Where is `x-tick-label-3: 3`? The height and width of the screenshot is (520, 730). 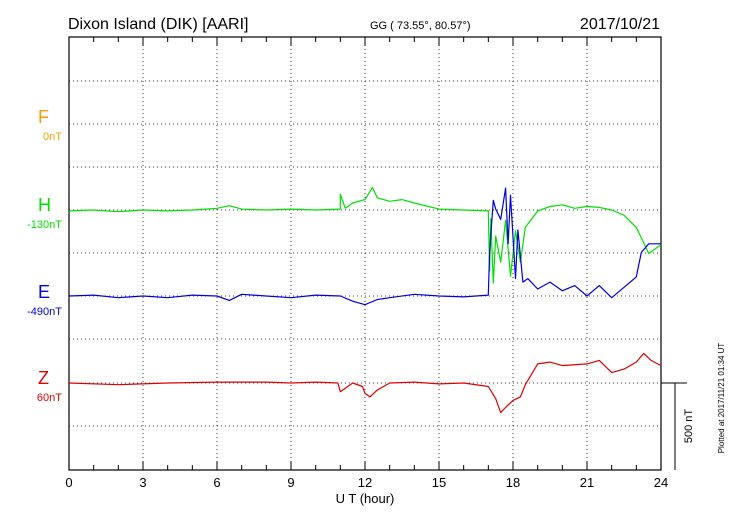 x-tick-label-3: 3 is located at coordinates (142, 482).